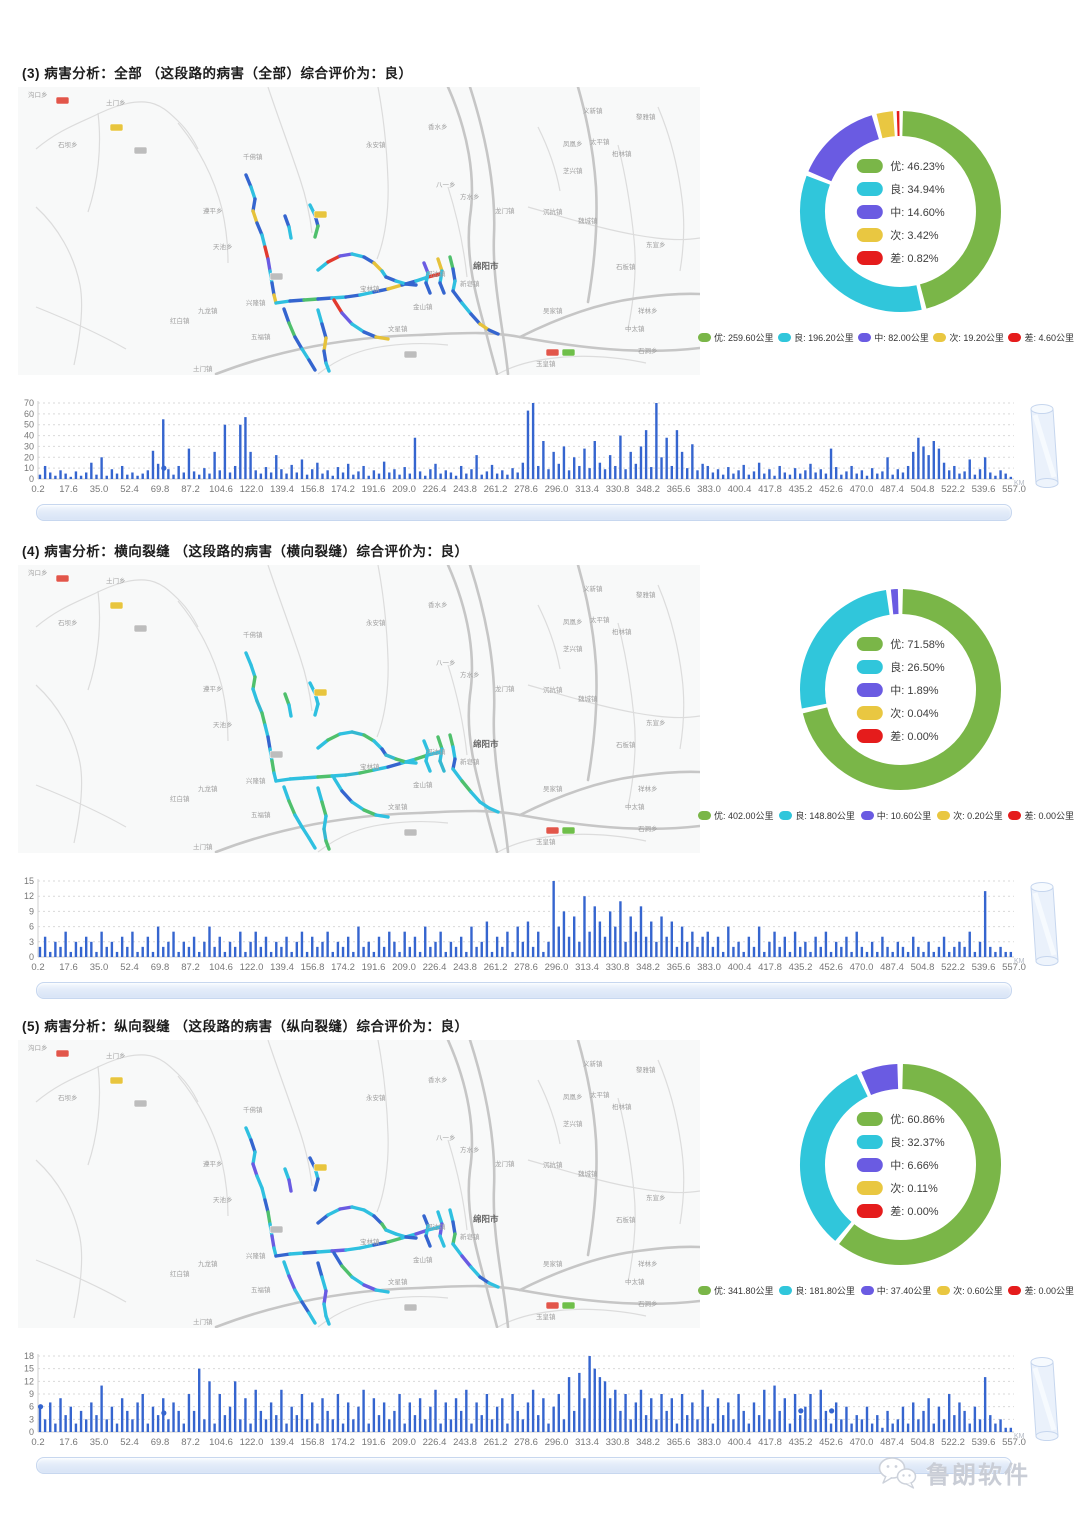 The height and width of the screenshot is (1526, 1080). Describe the element at coordinates (1049, 1291) in the screenshot. I see `km-legend-label: 差: 0.00公里` at that location.